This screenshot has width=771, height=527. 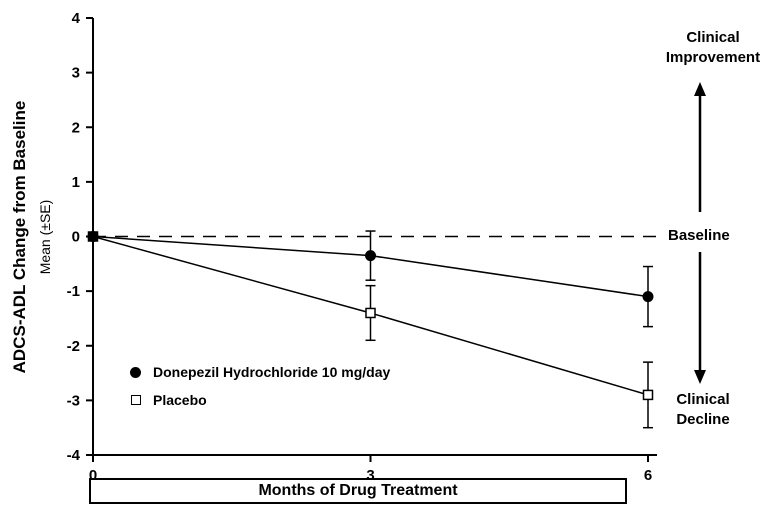 I want to click on legend-item-donepezil: Donepezil Hydrochloride 10 mg/day, so click(x=260, y=372).